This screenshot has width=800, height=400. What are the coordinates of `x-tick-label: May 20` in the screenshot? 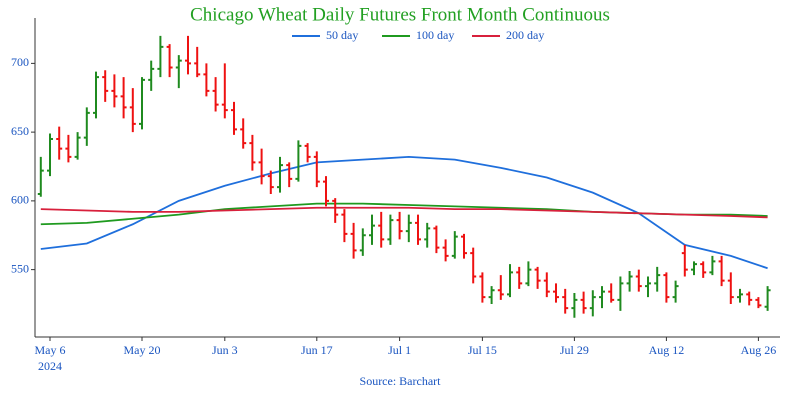 It's located at (142, 350).